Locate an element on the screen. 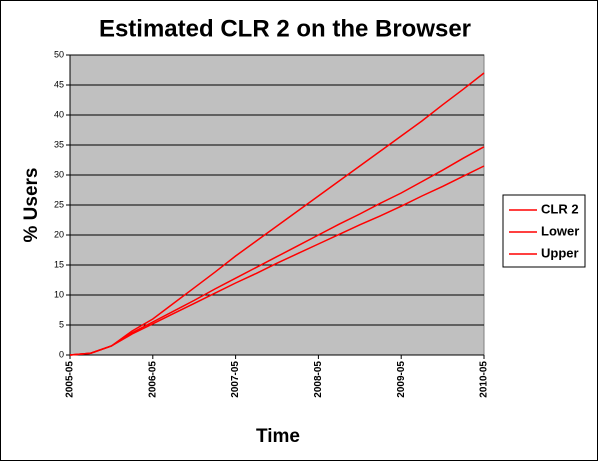  x-axis-label: Time is located at coordinates (278, 436).